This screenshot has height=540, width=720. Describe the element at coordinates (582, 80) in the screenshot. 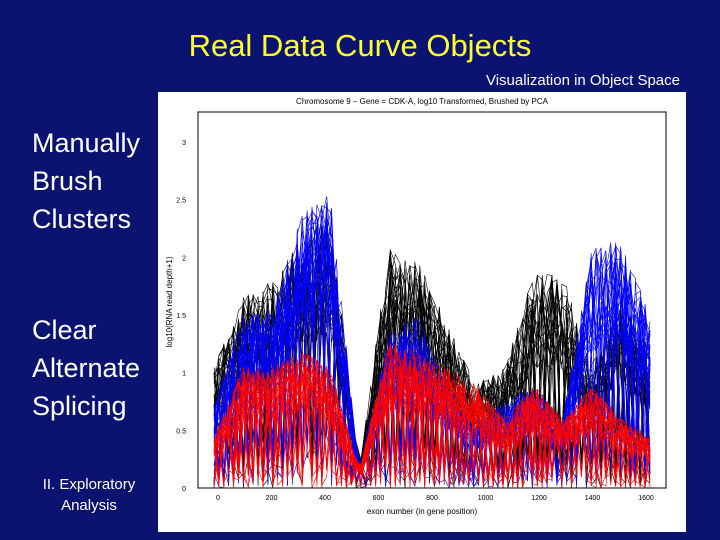

I see `slide-subtitle: Visualization in Object Space` at that location.